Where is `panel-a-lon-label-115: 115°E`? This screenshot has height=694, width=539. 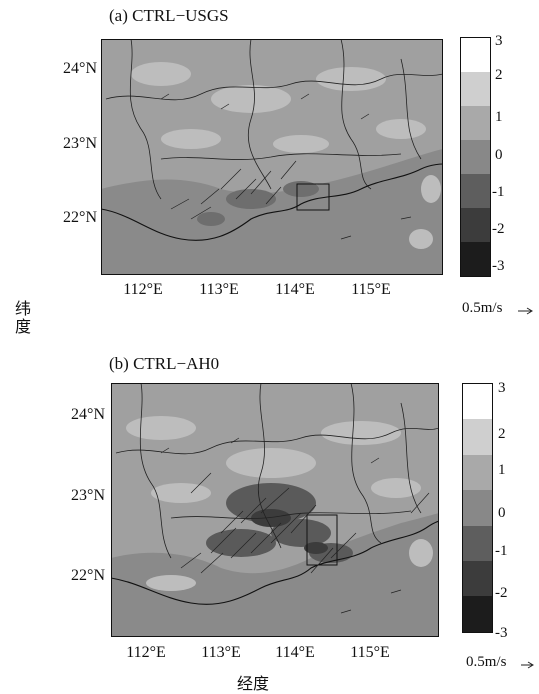
panel-a-lon-label-115: 115°E is located at coordinates (371, 289).